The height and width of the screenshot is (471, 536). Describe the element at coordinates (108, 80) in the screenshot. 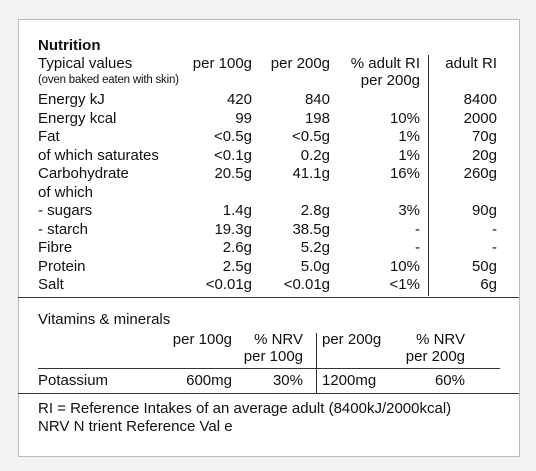

I see `table-note: (oven baked eaten with skin)` at that location.